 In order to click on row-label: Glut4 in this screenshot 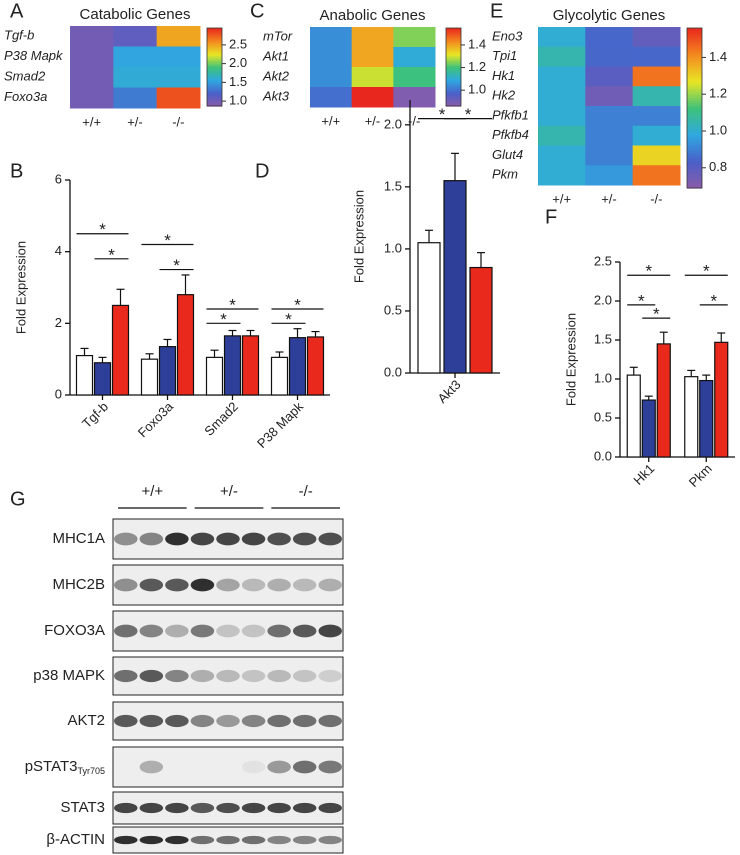, I will do `click(507, 154)`.